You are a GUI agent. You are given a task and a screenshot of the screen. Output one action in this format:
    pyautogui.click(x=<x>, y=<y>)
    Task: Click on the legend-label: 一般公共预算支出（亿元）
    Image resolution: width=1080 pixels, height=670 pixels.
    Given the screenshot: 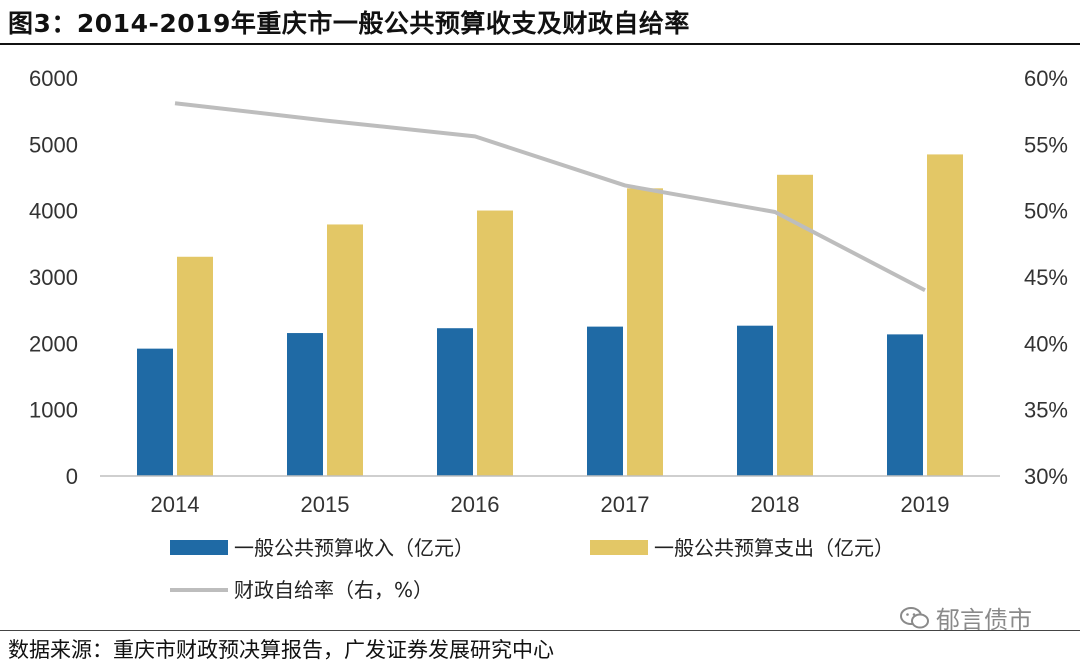 What is the action you would take?
    pyautogui.click(x=774, y=548)
    